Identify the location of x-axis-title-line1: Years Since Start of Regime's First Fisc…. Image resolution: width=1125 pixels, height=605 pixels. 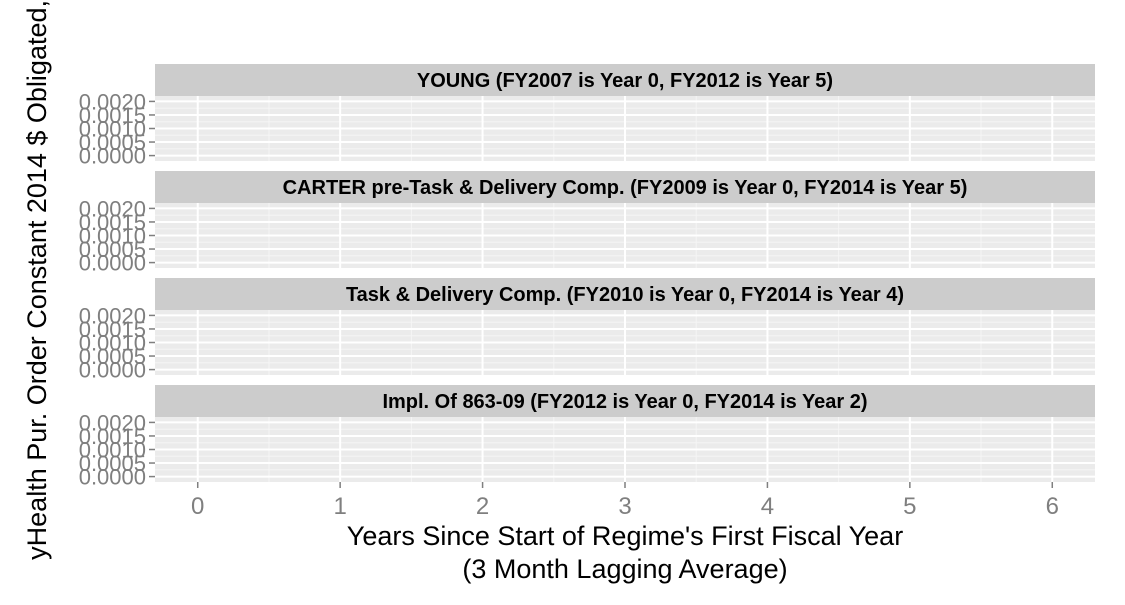
(625, 536).